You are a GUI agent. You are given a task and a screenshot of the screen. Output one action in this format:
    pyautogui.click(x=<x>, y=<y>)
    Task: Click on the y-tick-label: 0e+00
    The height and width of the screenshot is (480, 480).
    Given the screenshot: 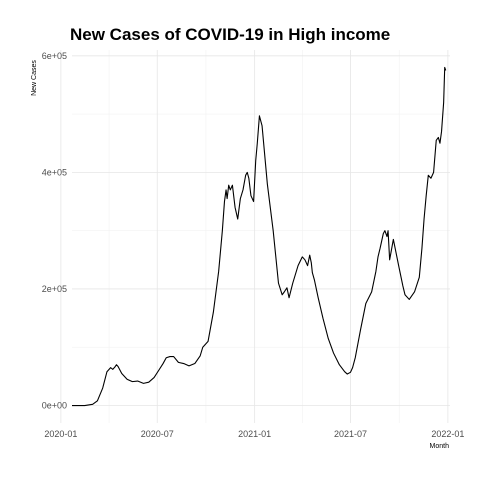 What is the action you would take?
    pyautogui.click(x=54, y=406)
    